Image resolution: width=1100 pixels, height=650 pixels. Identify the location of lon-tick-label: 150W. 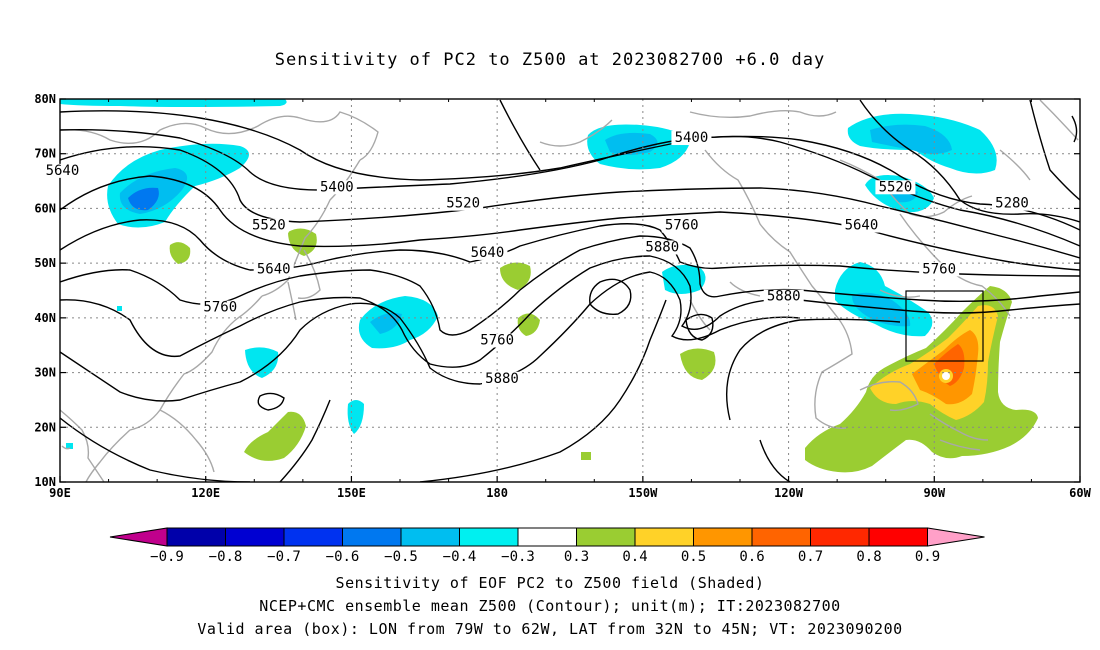
(643, 493).